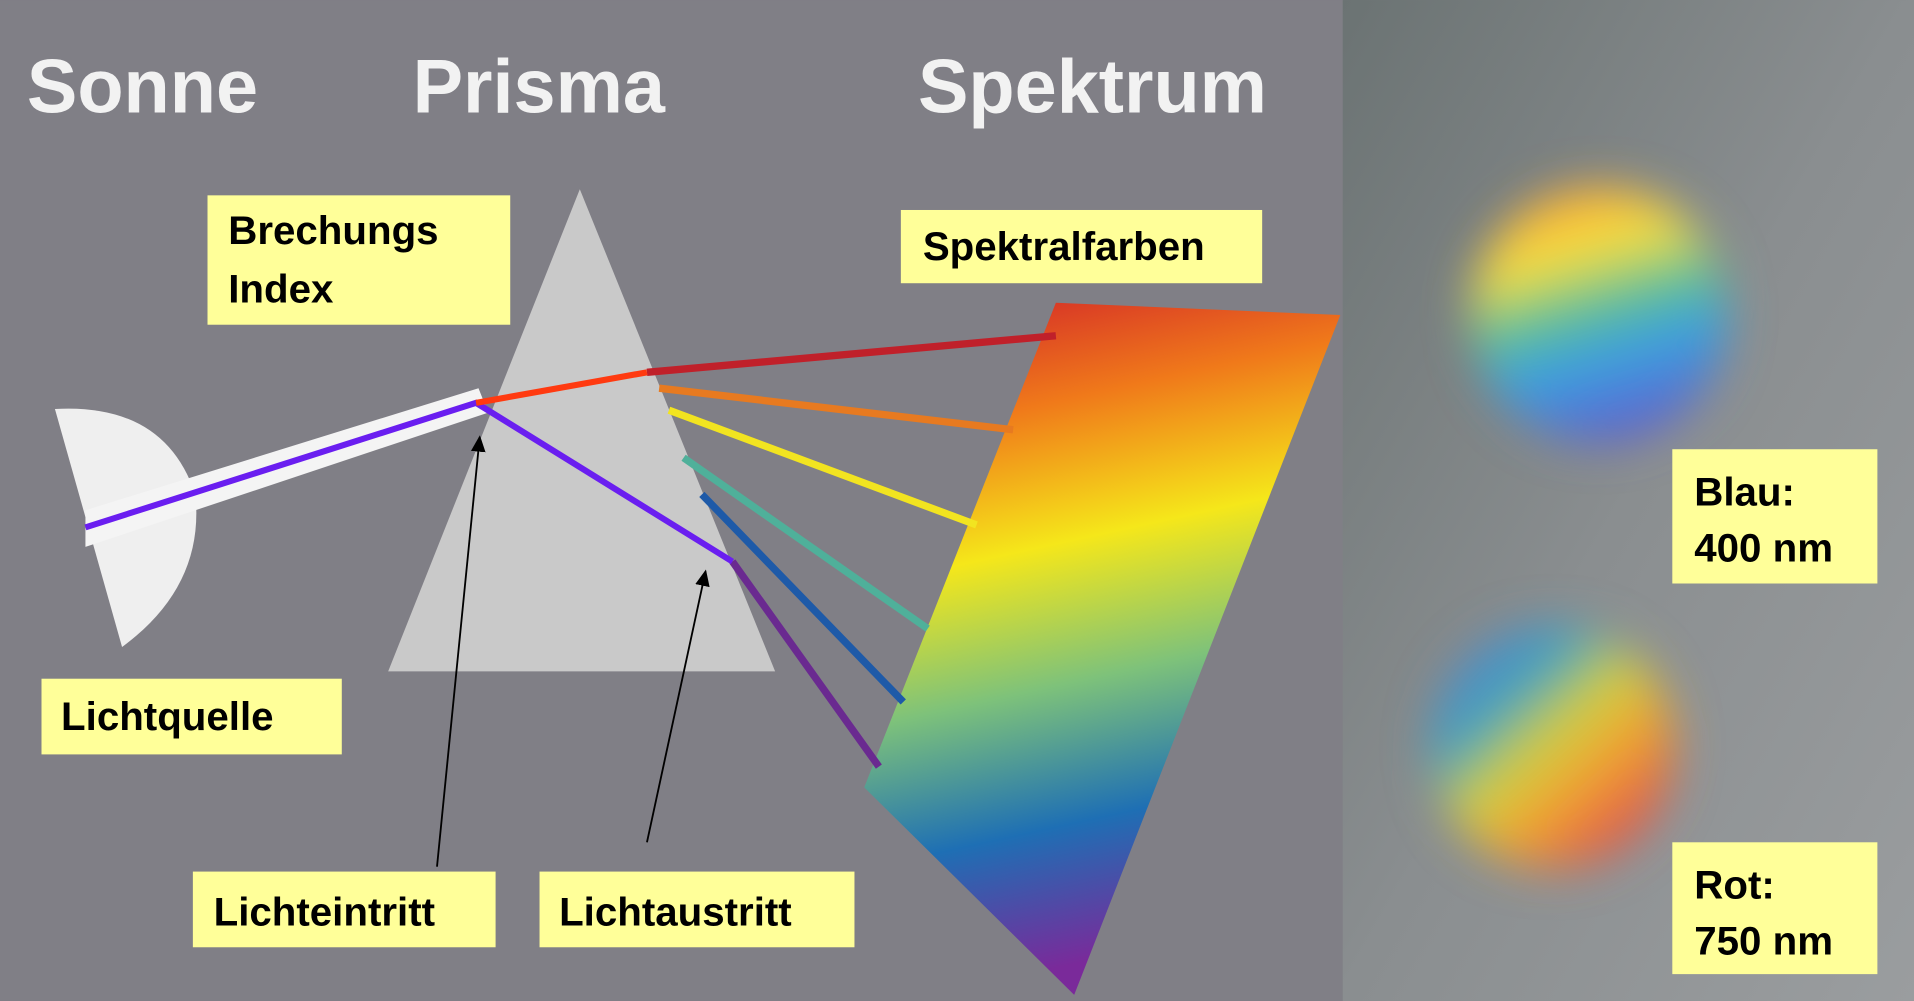 The image size is (1914, 1001). I want to click on heading: Prisma, so click(539, 86).